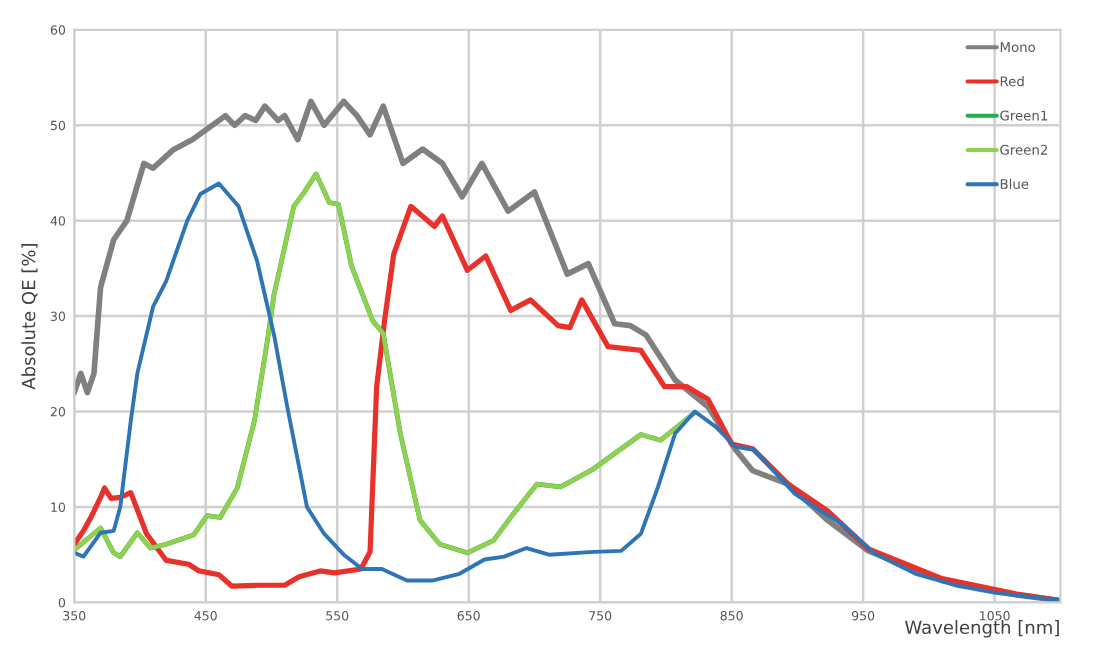  I want to click on x-axis-title: Wavelength [nm], so click(981, 629).